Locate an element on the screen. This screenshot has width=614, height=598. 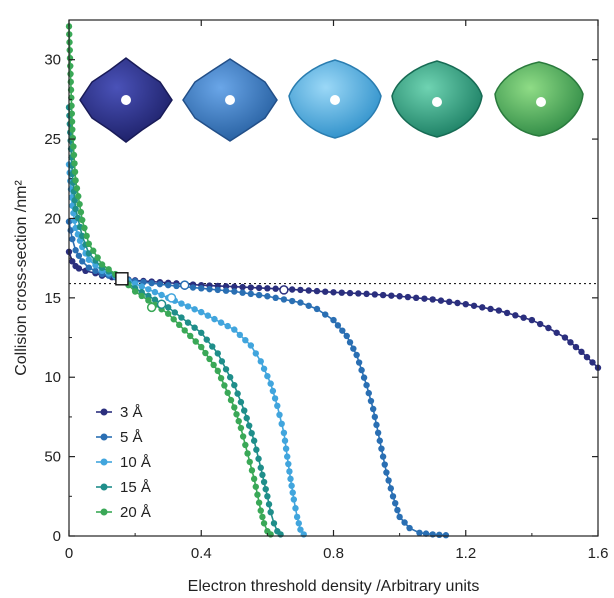
inset-map-20a is located at coordinates (539, 99).